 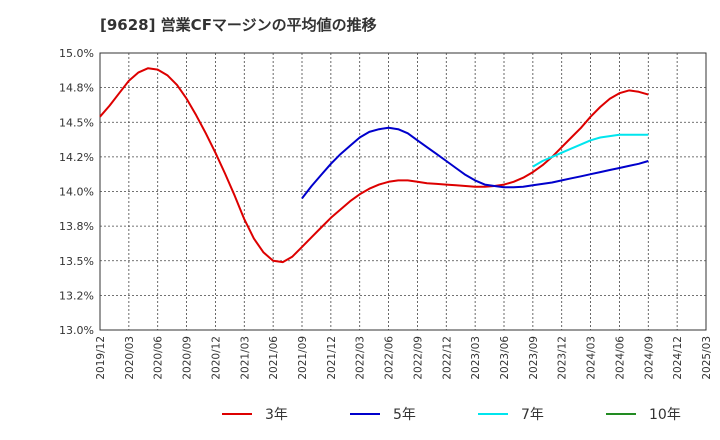 I want to click on x-tick-label: 2021/12, so click(x=332, y=358).